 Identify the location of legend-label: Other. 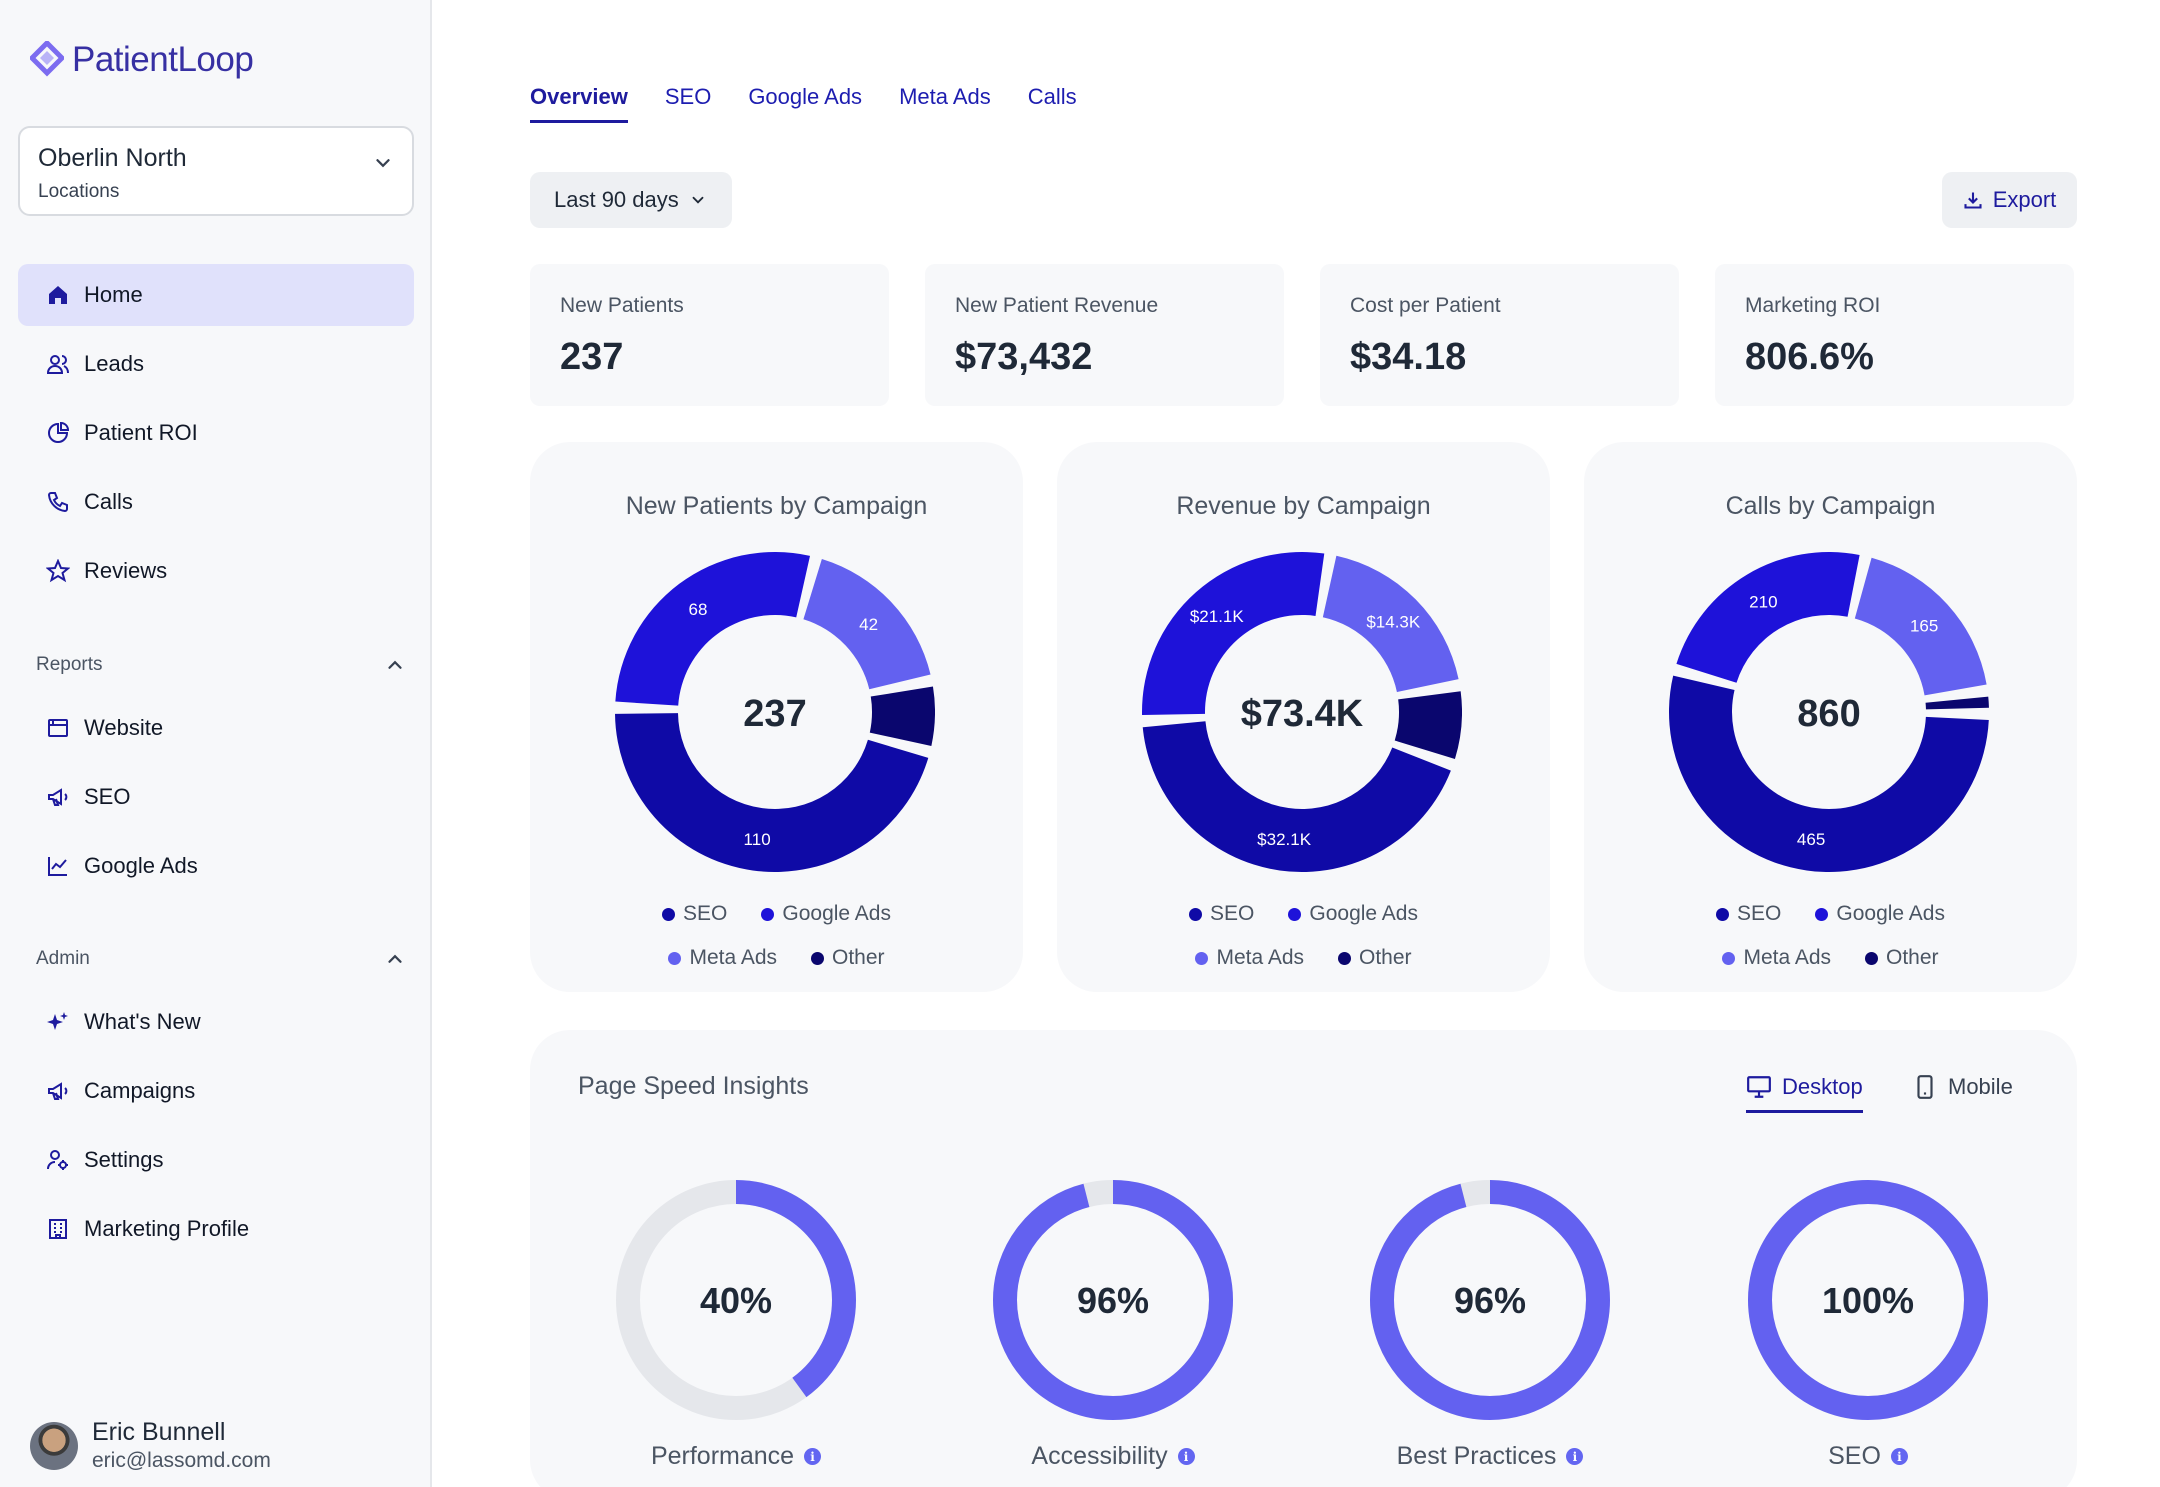
(1385, 957).